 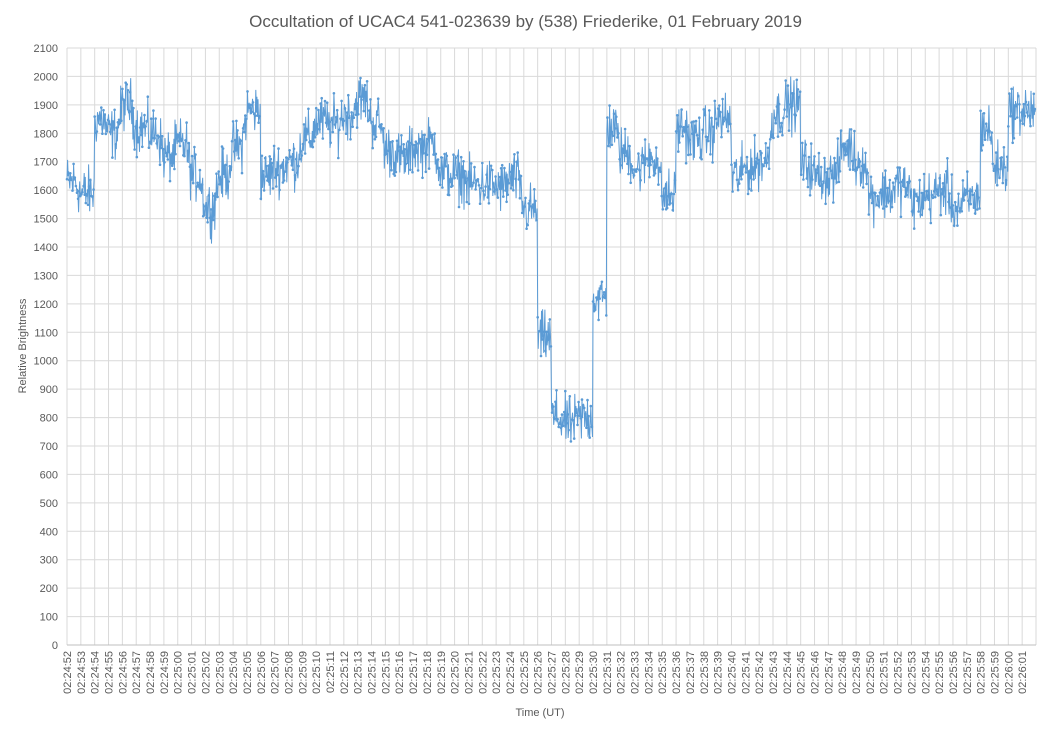 What do you see at coordinates (96, 672) in the screenshot?
I see `x-tick-label: 02:24:54` at bounding box center [96, 672].